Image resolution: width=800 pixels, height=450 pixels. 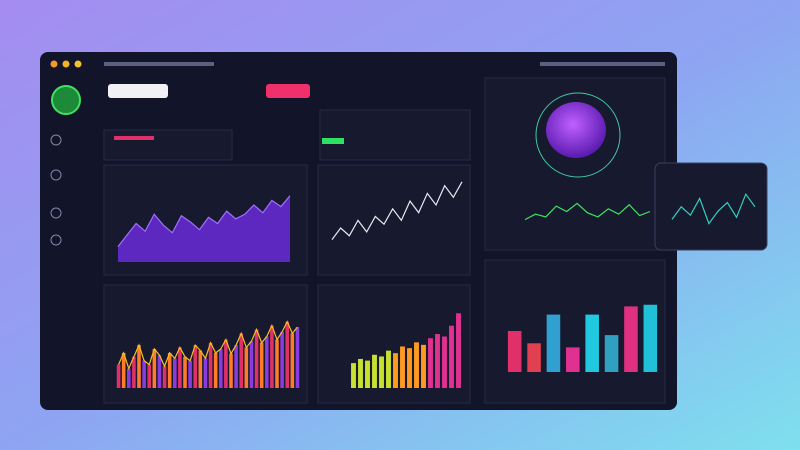 What do you see at coordinates (66, 100) in the screenshot?
I see `logo` at bounding box center [66, 100].